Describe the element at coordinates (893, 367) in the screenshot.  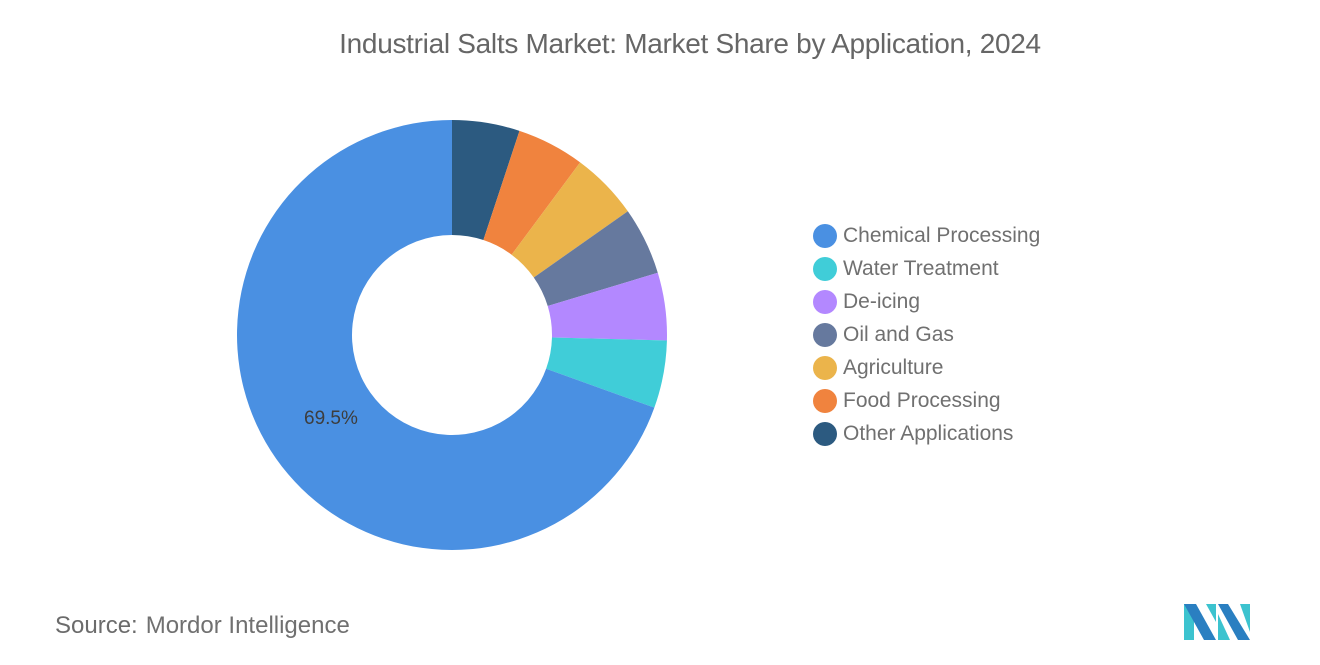
I see `legend-label: Agriculture` at that location.